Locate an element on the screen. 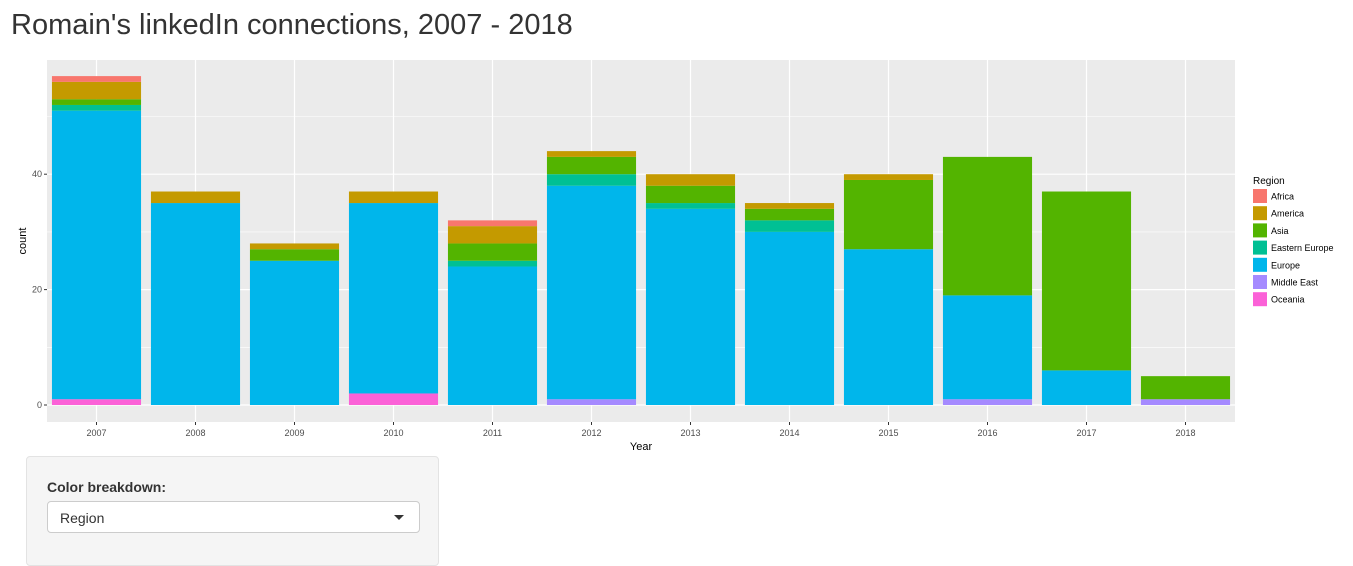 The width and height of the screenshot is (1353, 566). x-tick-label: 2017 is located at coordinates (1086, 433).